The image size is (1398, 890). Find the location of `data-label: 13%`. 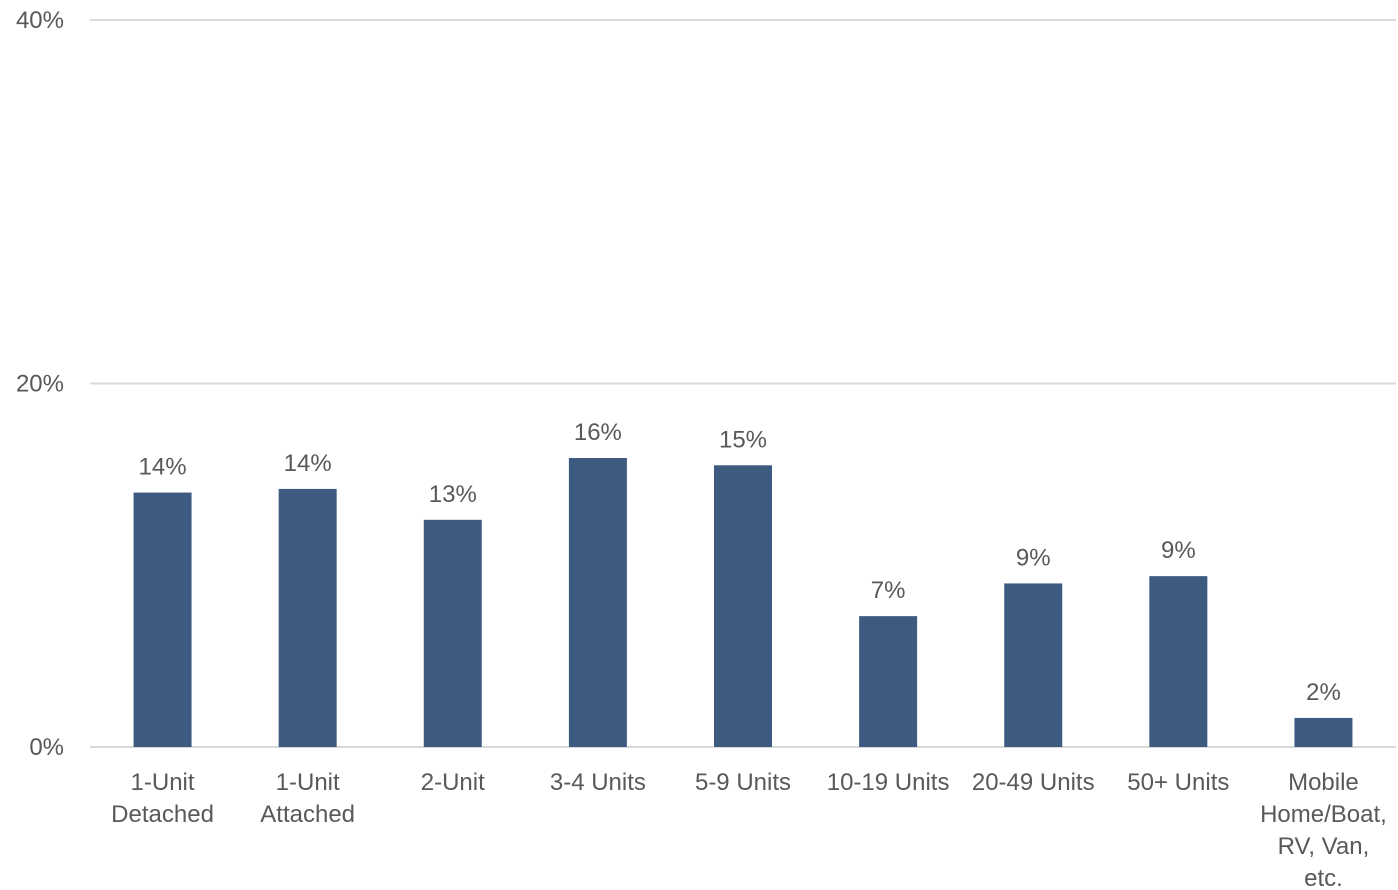

data-label: 13% is located at coordinates (453, 494).